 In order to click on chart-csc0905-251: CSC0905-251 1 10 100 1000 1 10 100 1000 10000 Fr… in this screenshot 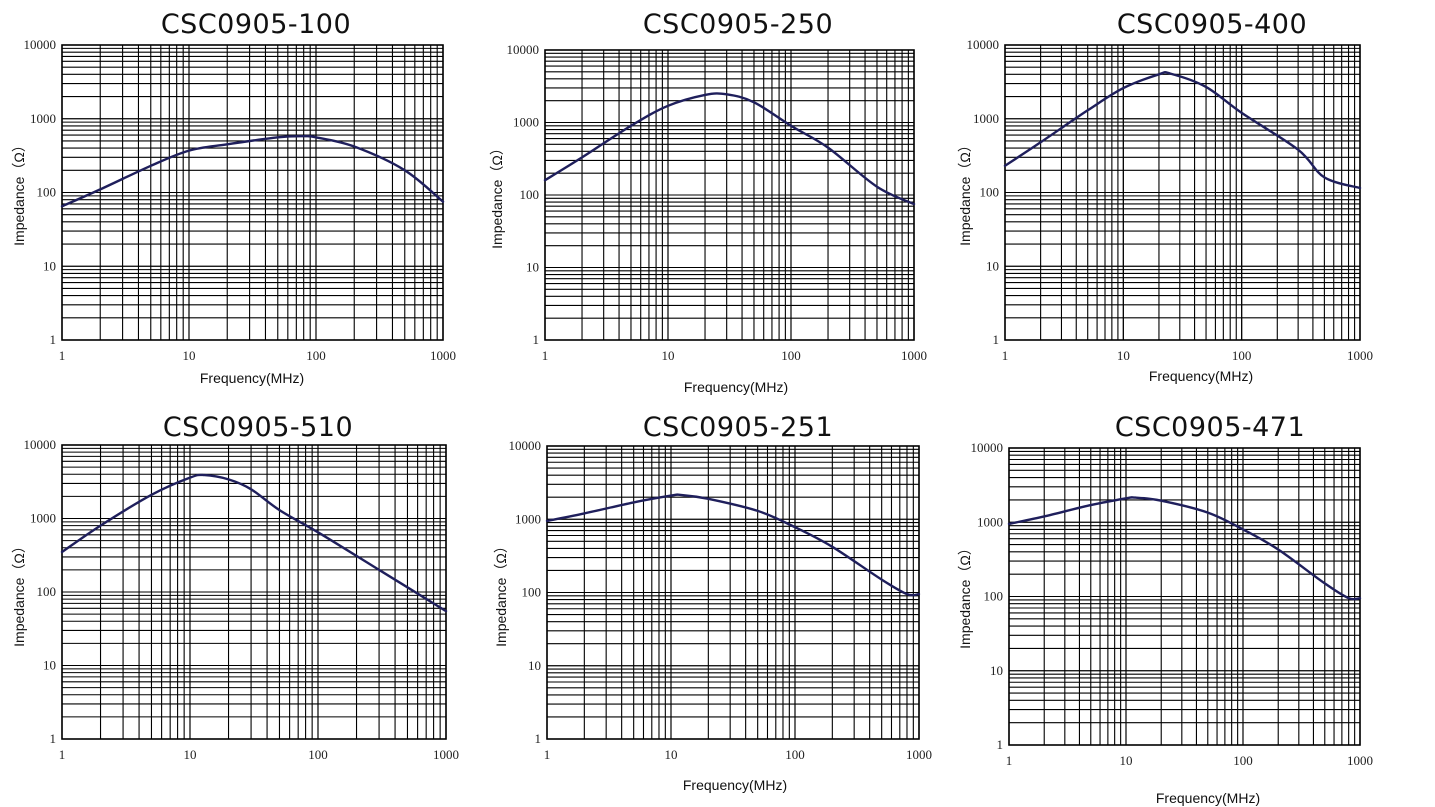, I will do `click(713, 602)`.